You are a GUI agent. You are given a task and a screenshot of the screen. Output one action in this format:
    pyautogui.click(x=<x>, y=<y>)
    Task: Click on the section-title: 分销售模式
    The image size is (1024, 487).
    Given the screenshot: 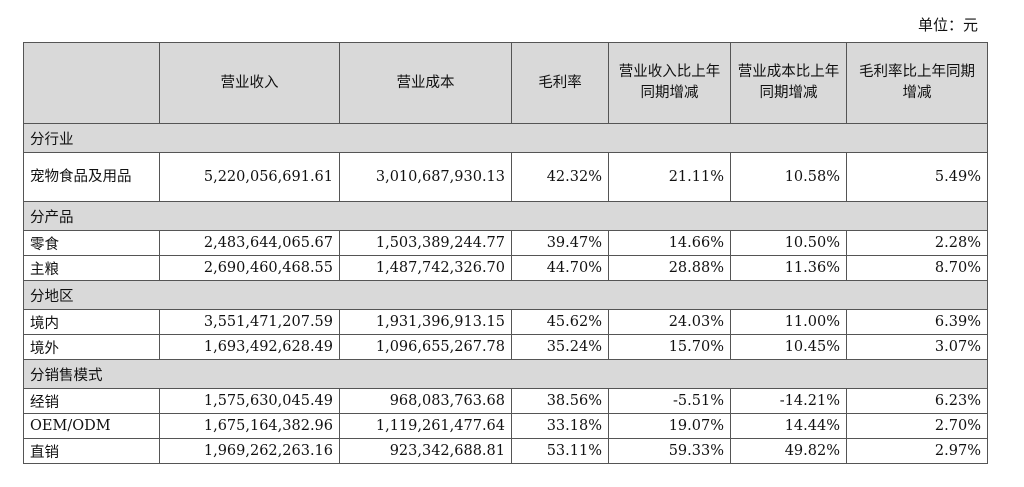 What is the action you would take?
    pyautogui.click(x=505, y=374)
    